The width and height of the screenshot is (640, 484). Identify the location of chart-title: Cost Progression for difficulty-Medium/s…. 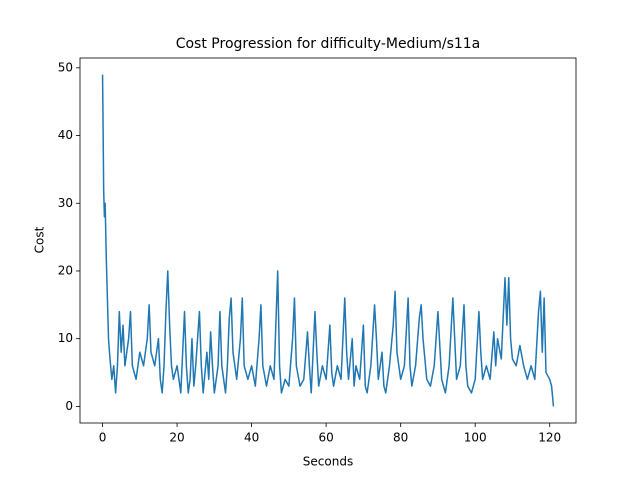
(328, 44).